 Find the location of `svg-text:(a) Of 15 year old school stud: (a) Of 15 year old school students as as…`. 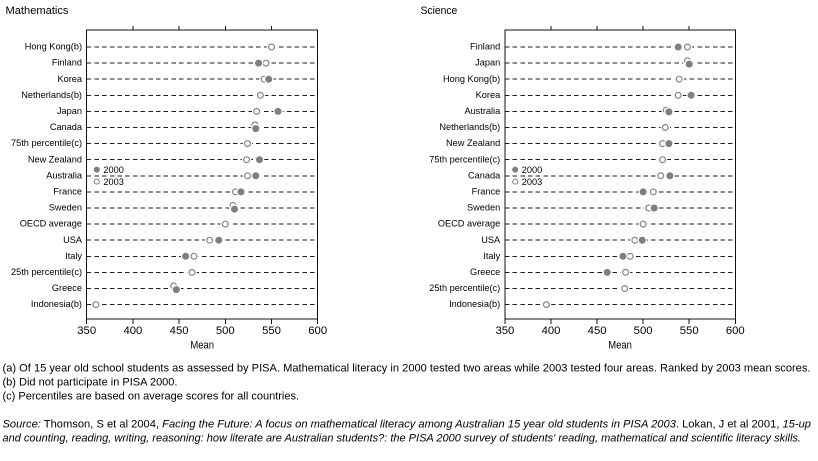

svg-text:(a) Of 15 year old school stud: (a) Of 15 year old school students as as… is located at coordinates (407, 368).